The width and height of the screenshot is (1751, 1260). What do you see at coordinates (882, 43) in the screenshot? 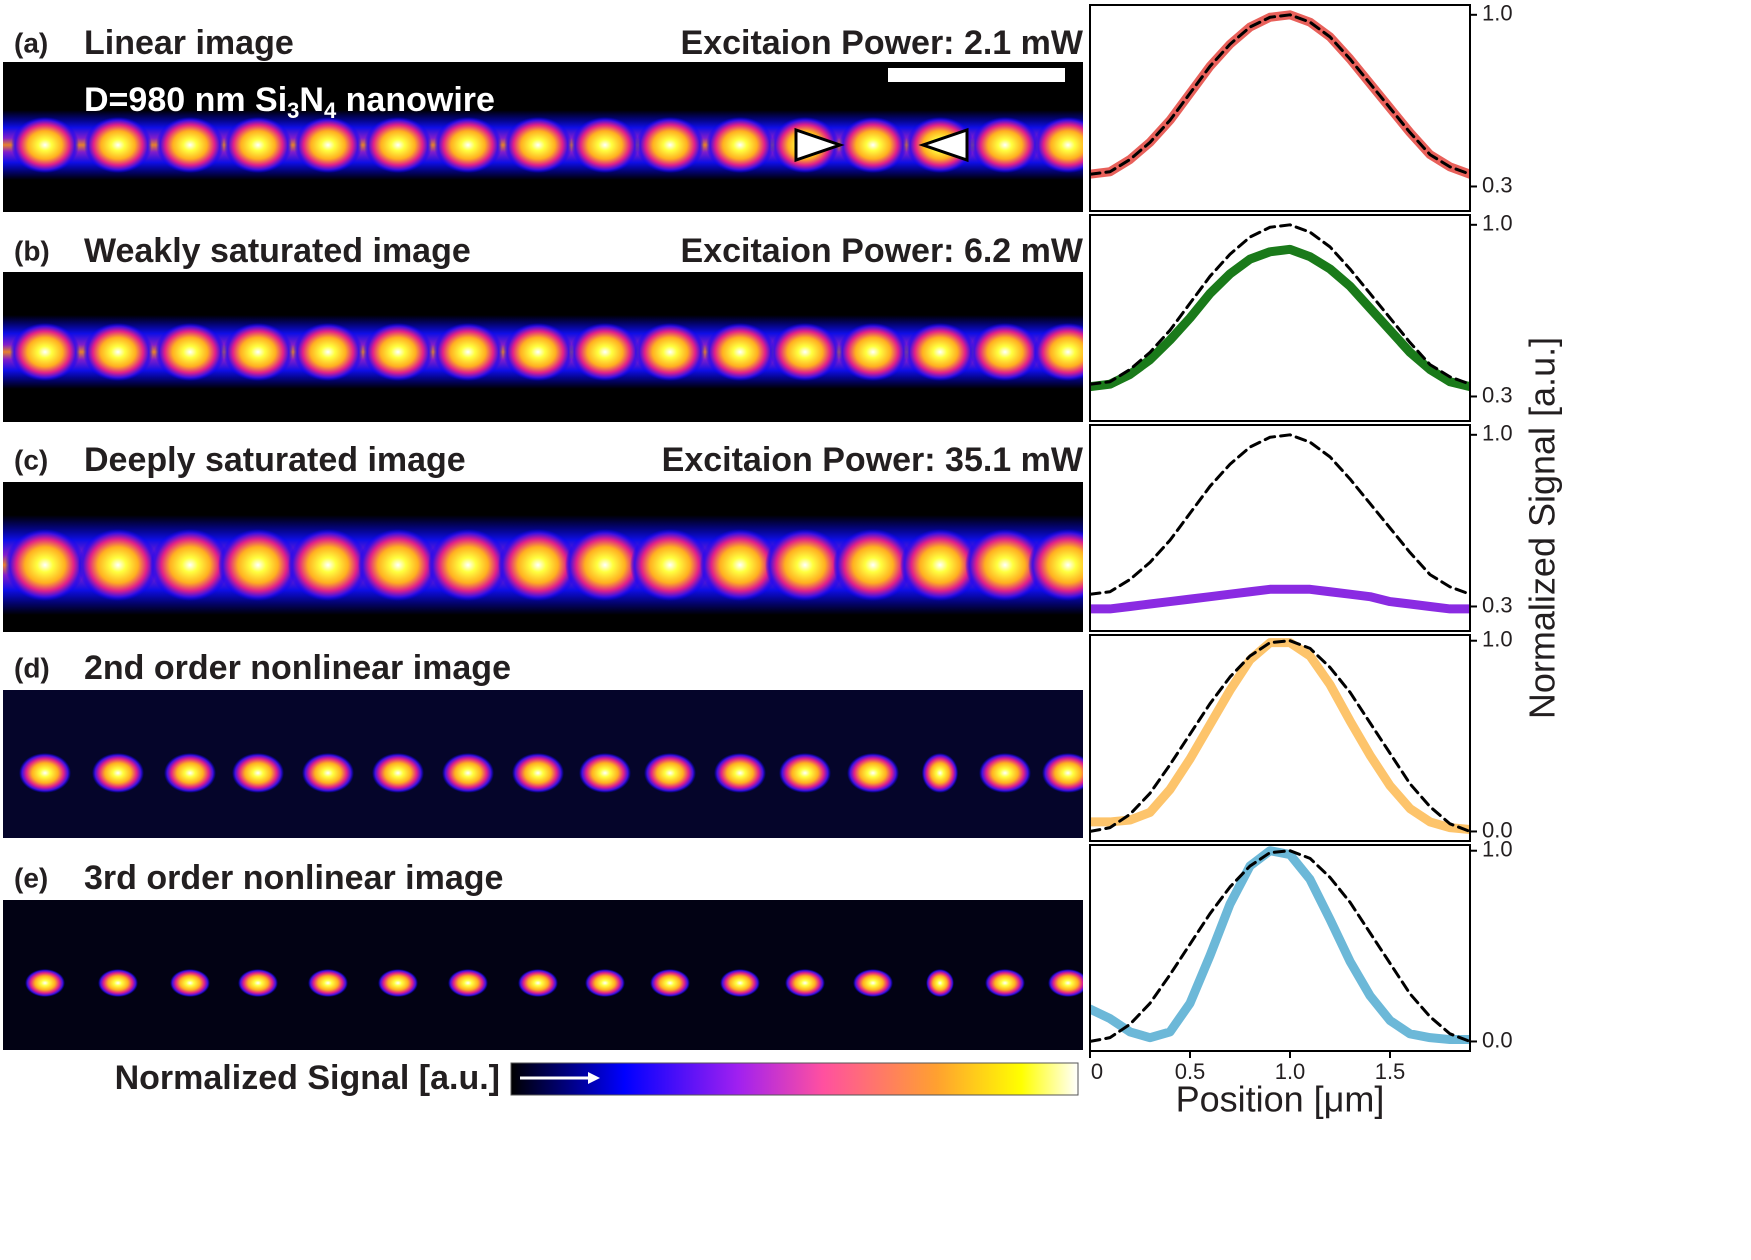
I see `excitation-power: Excitaion Power: 2.1 mW` at bounding box center [882, 43].